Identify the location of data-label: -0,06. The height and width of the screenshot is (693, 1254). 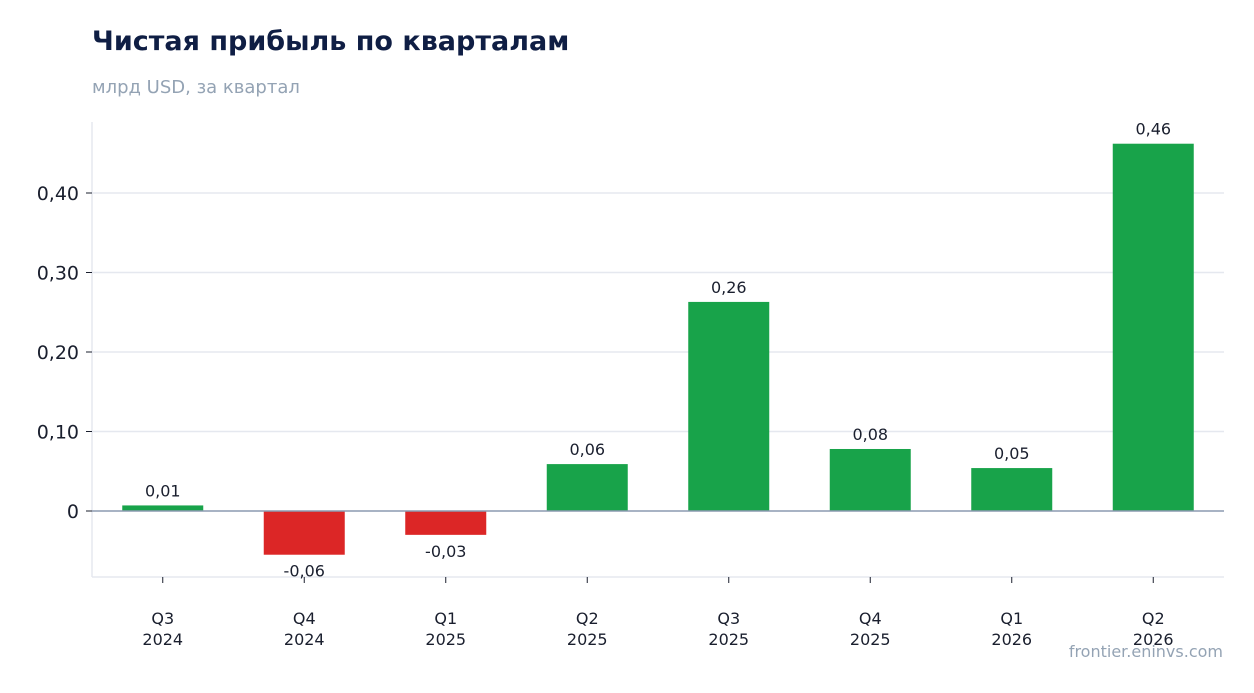
(304, 571).